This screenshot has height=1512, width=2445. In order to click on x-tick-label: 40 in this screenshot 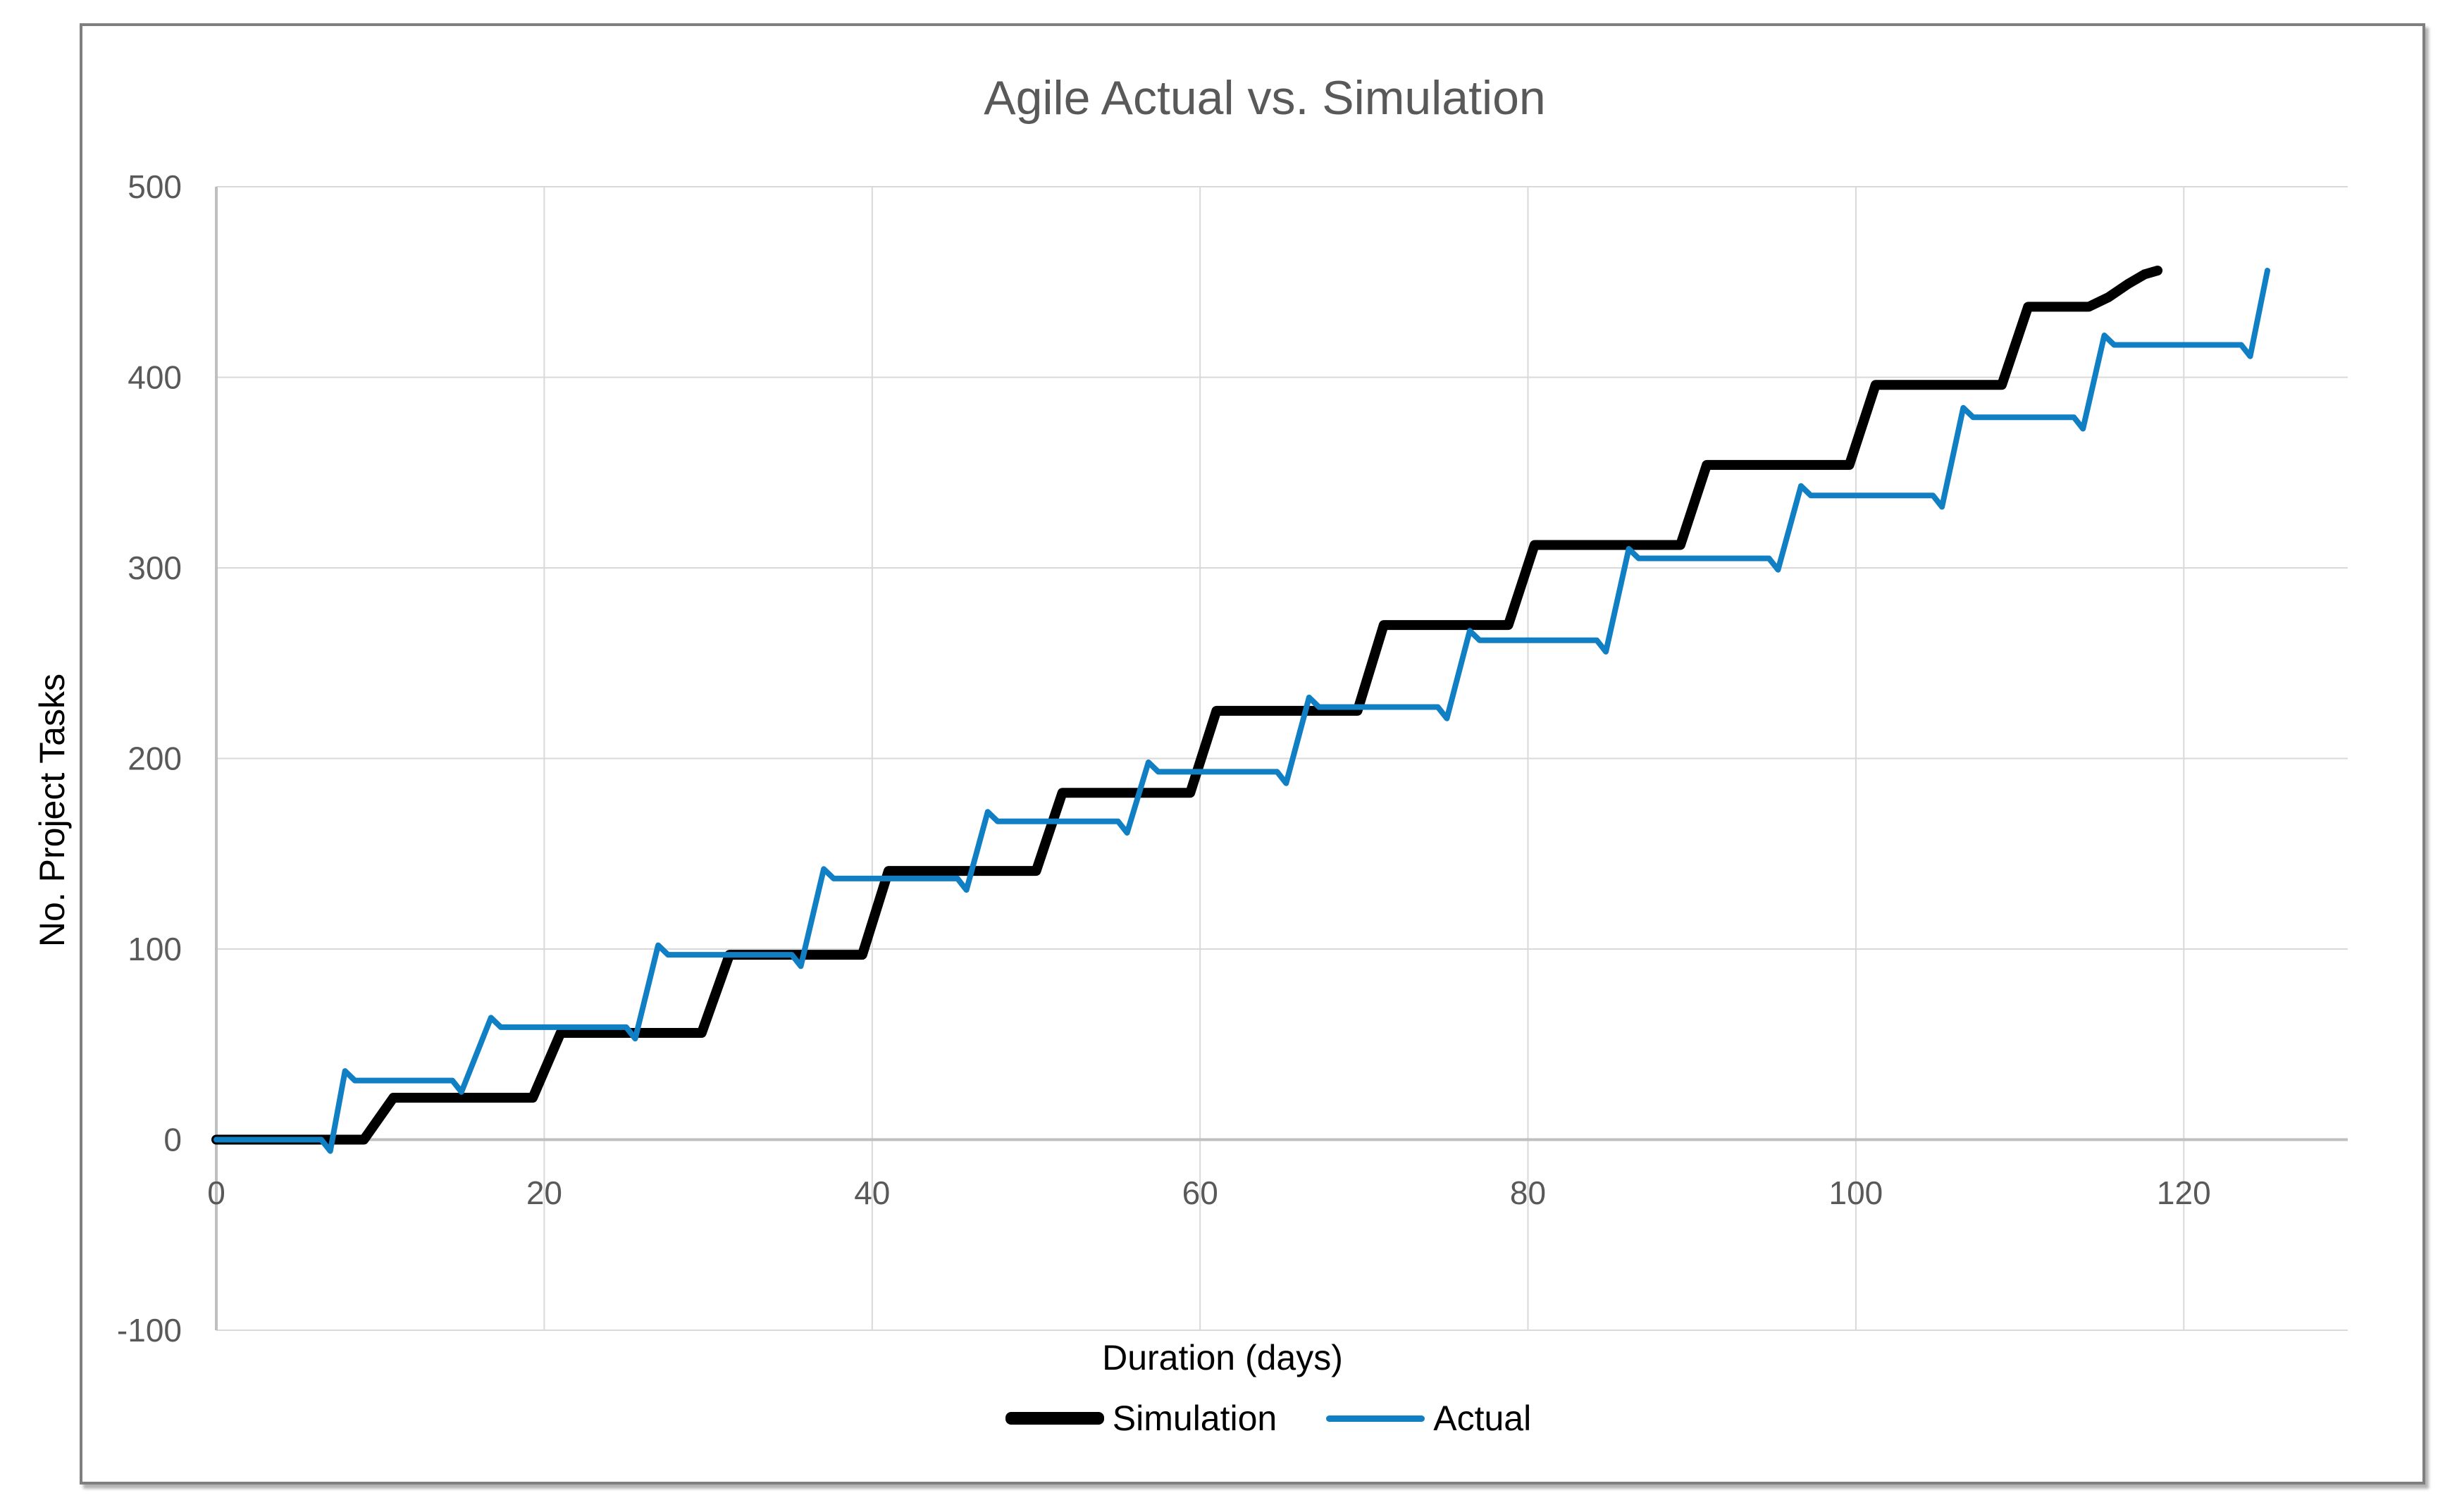, I will do `click(872, 1193)`.